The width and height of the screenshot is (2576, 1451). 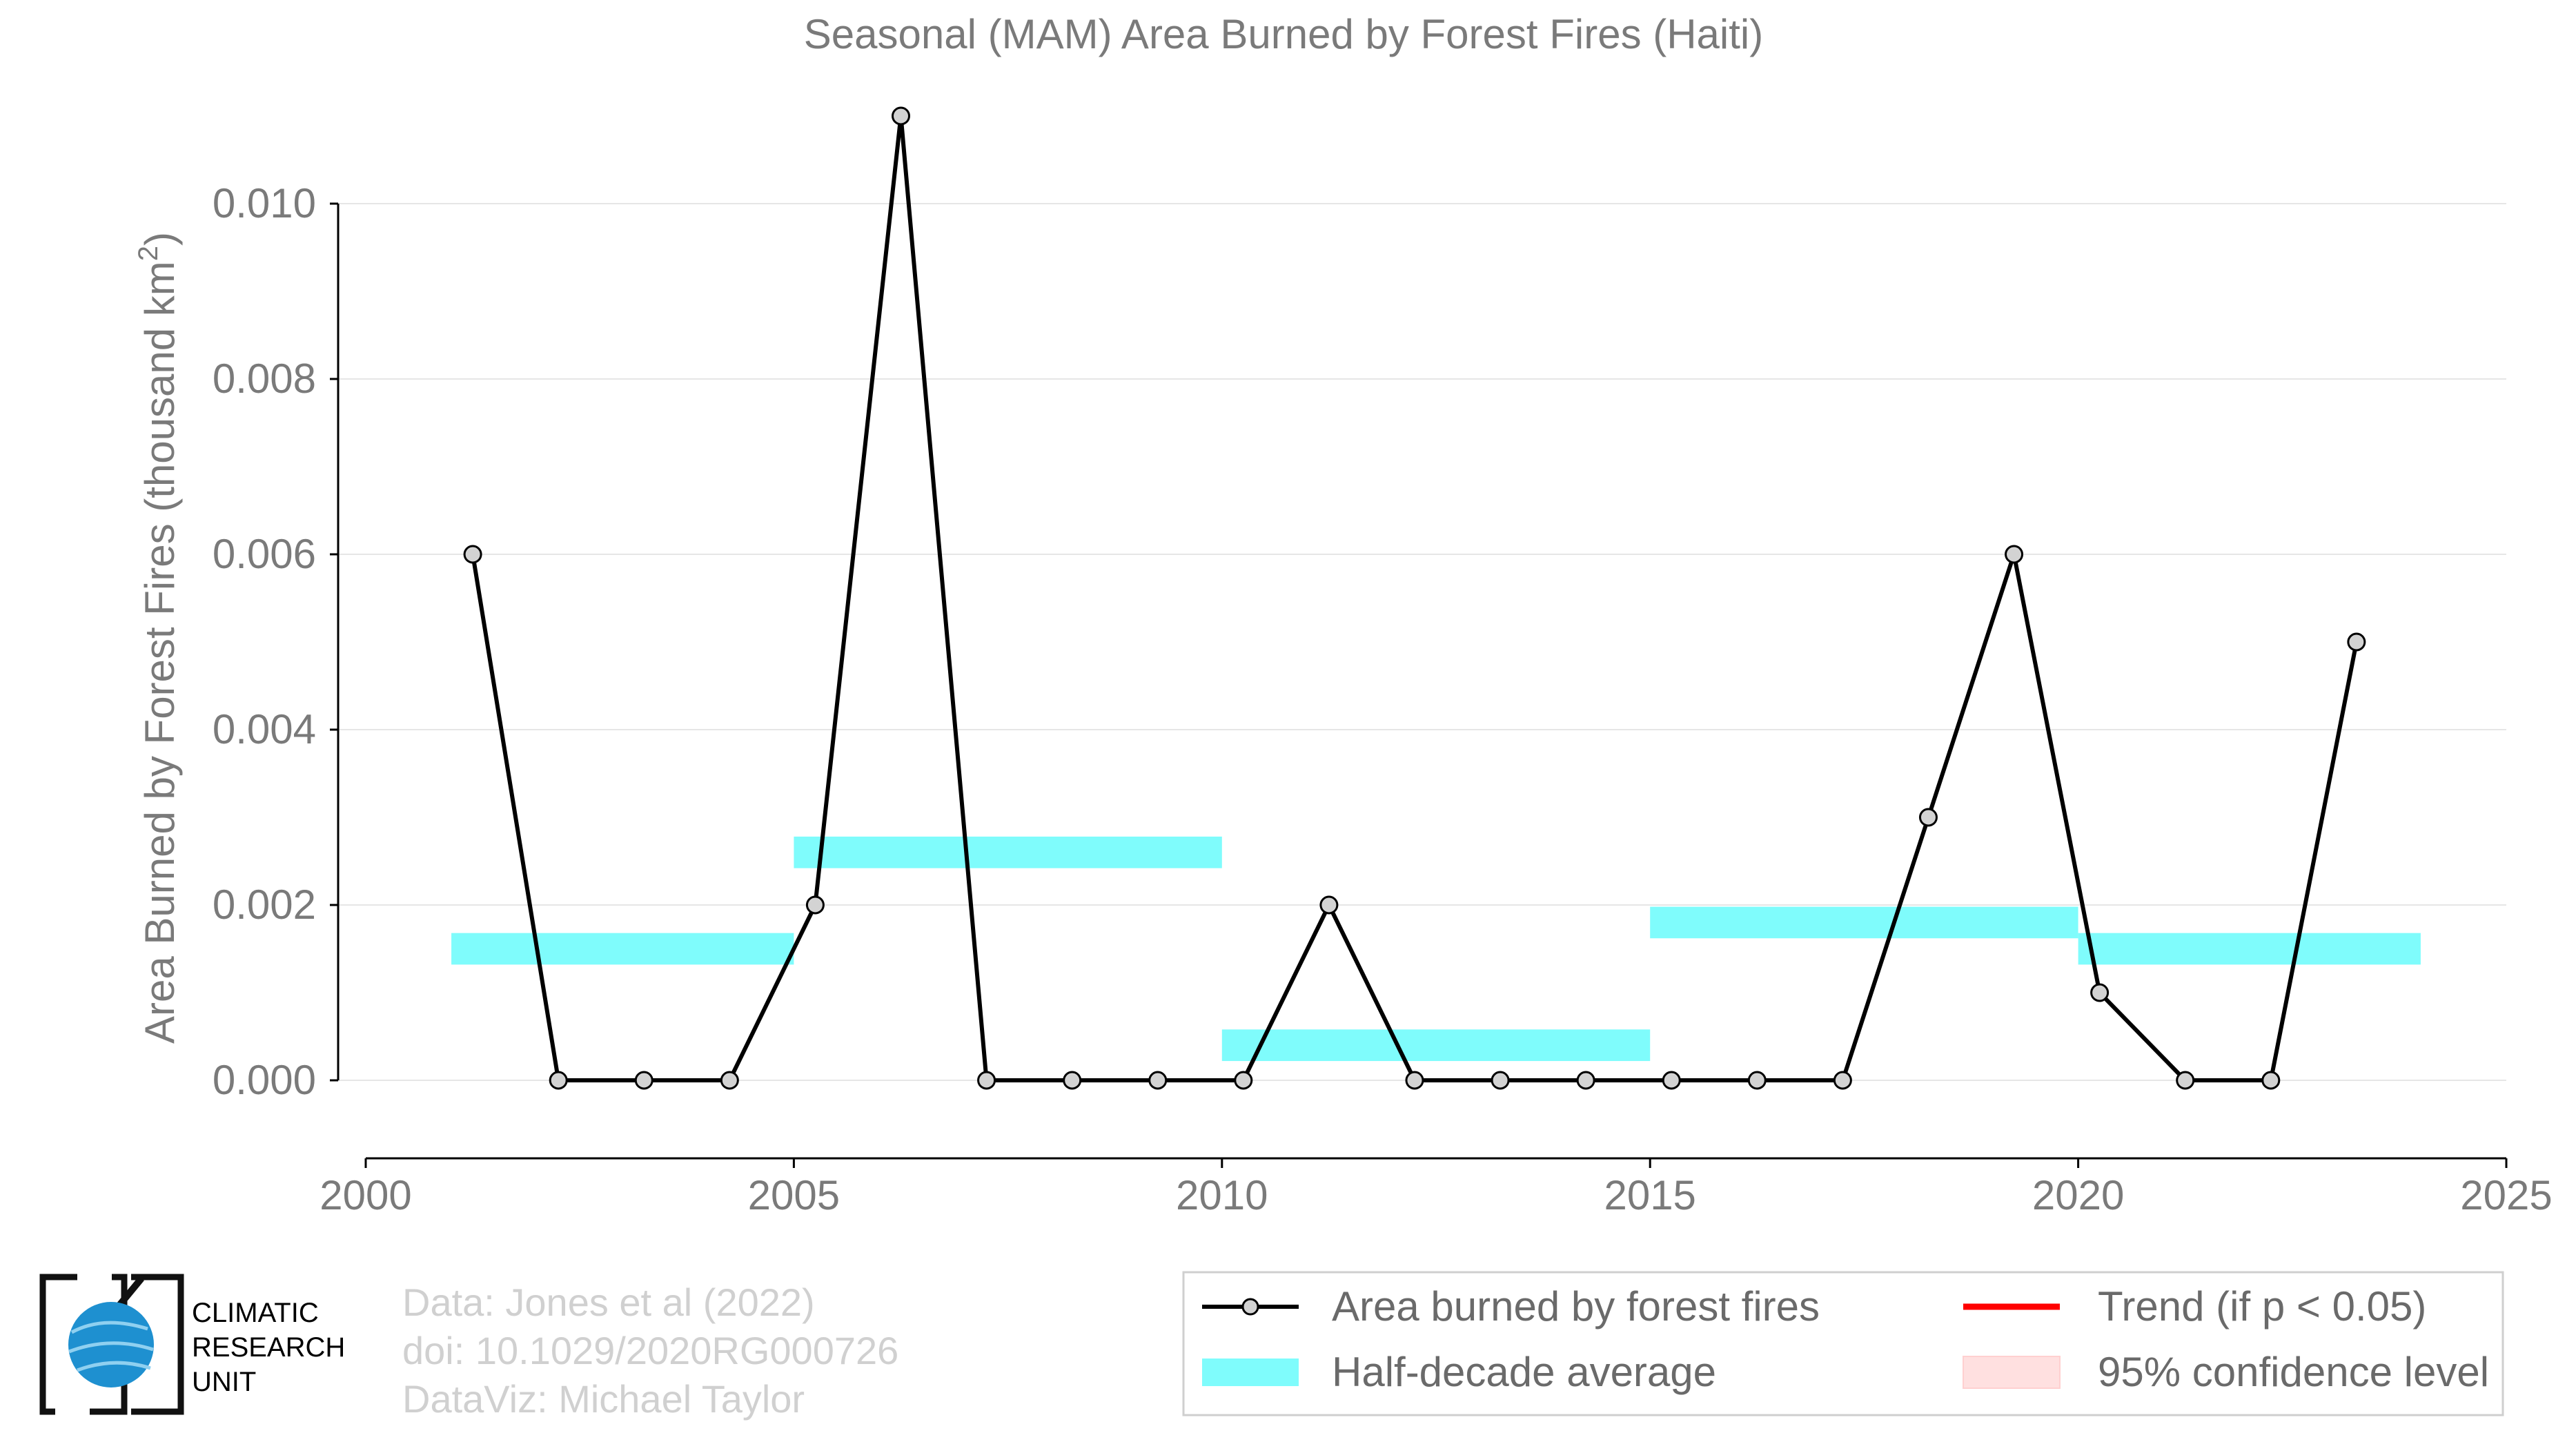 I want to click on credit-dataviz: DataViz: Michael Taylor, so click(x=603, y=1399).